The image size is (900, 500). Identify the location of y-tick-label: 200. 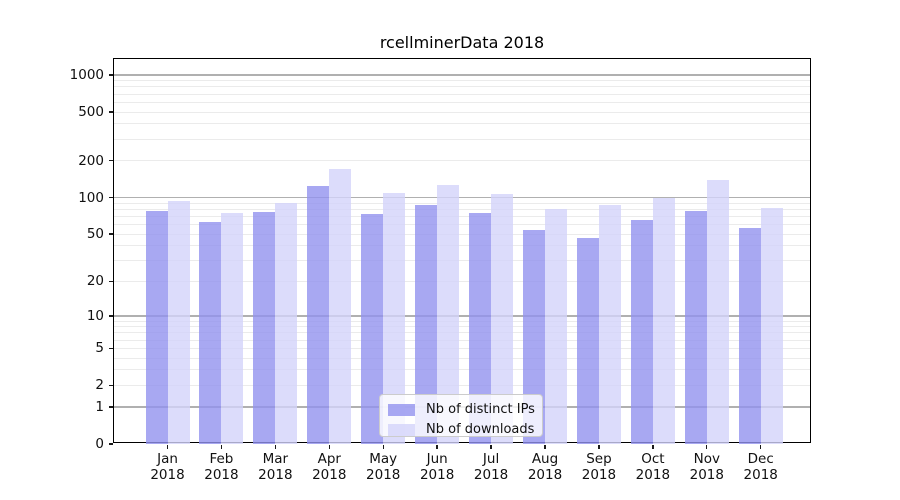
(91, 160).